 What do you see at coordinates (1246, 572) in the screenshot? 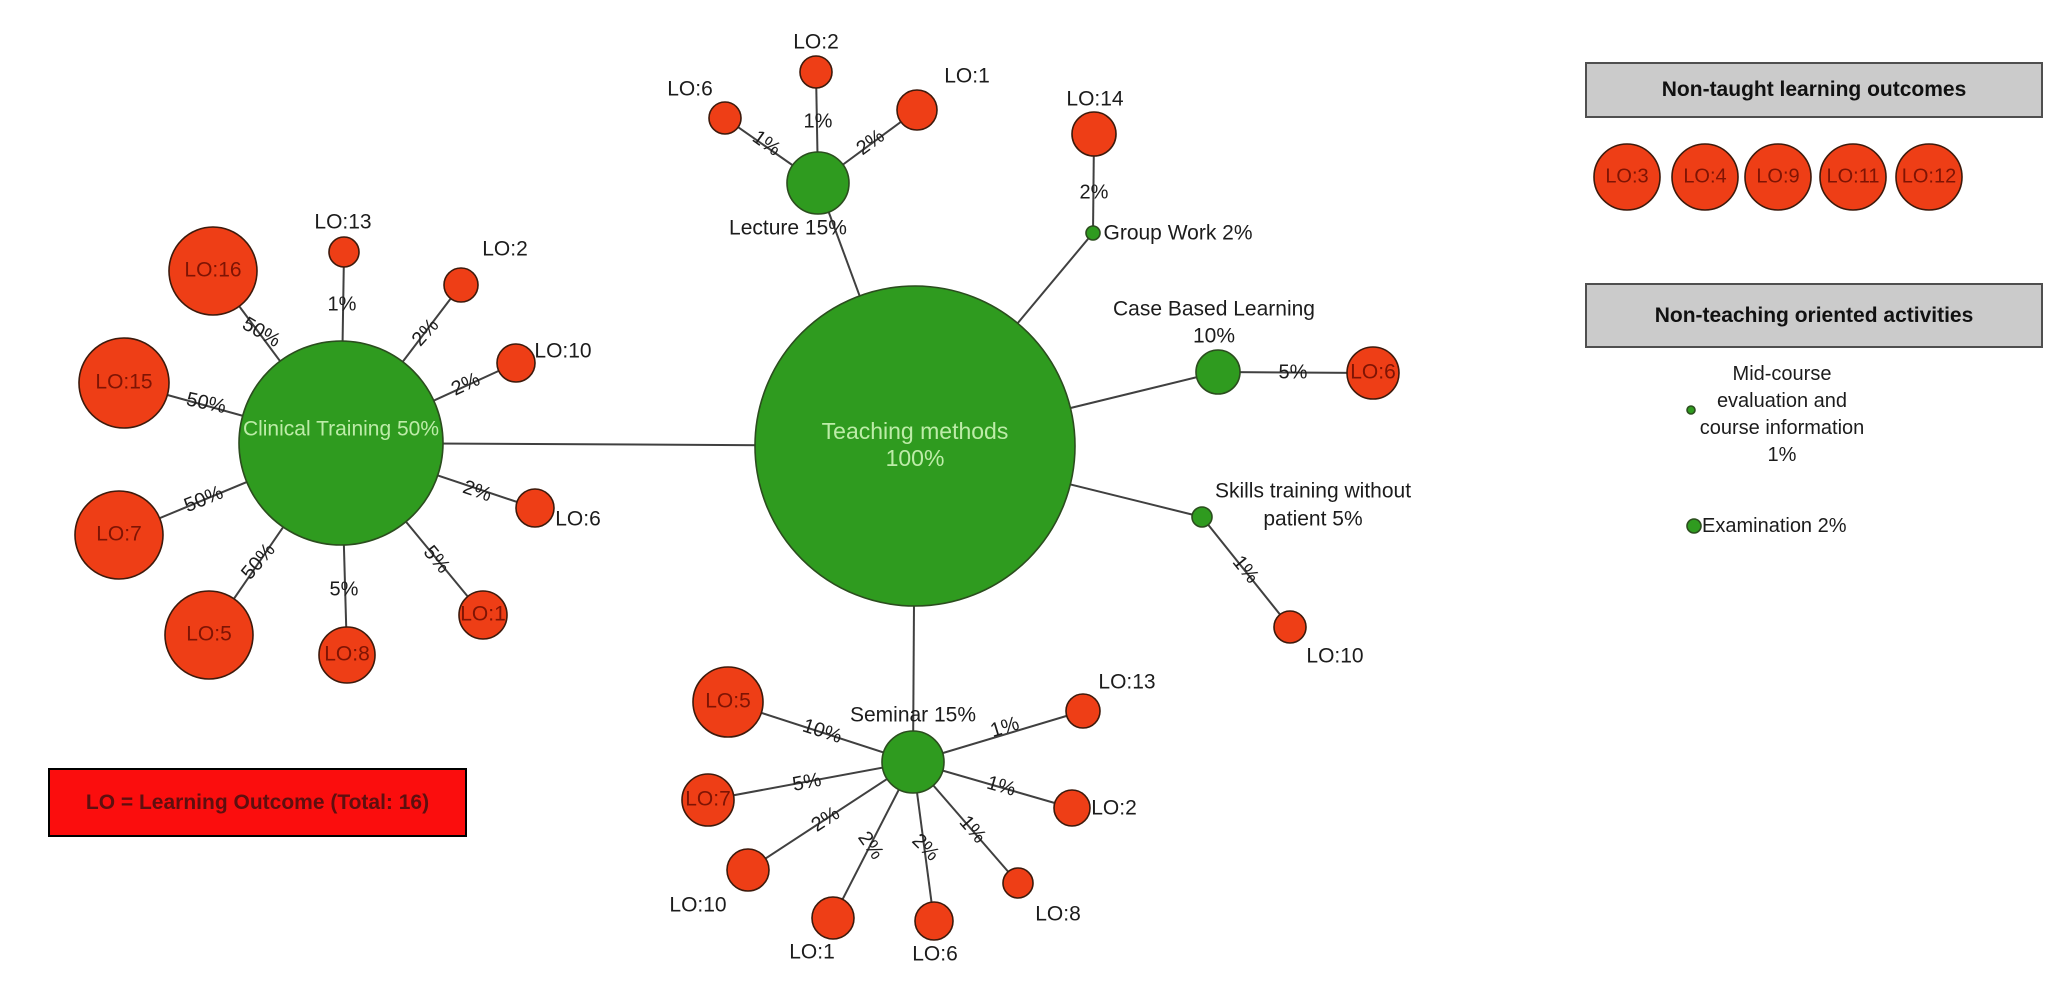
I see `edge-skills--lo10-skills` at bounding box center [1246, 572].